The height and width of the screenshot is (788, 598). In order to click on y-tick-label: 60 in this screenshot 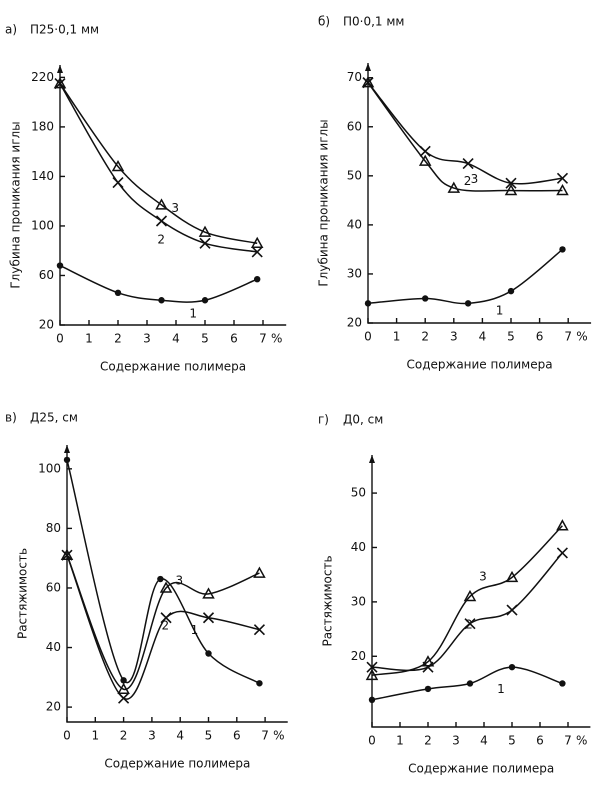, I will do `click(354, 126)`.